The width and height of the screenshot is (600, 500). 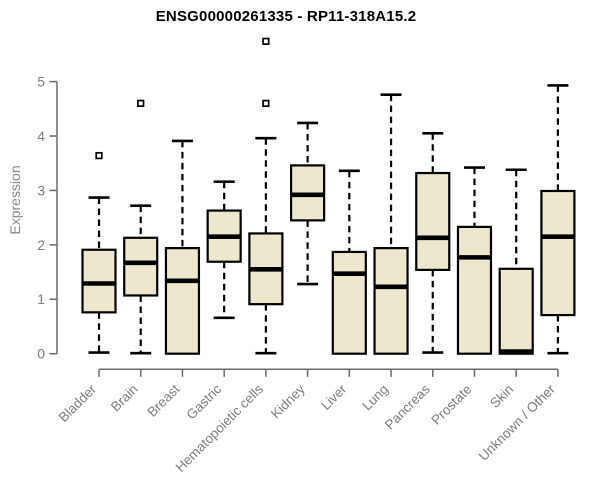 I want to click on y-tick-label: 2, so click(x=41, y=245).